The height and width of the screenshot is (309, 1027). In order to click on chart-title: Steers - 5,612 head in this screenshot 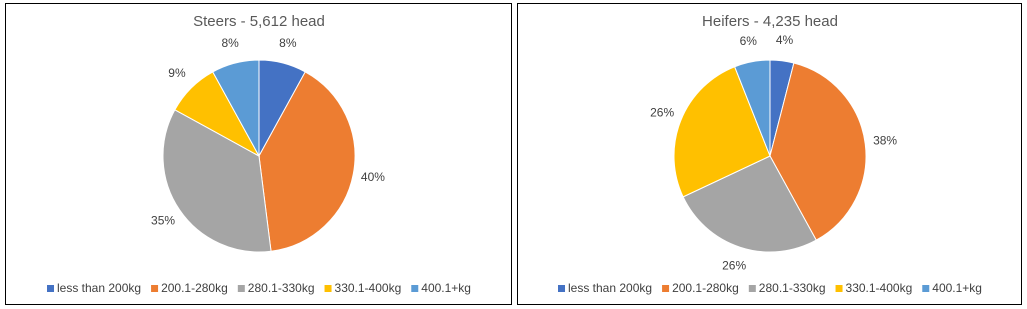, I will do `click(259, 21)`.